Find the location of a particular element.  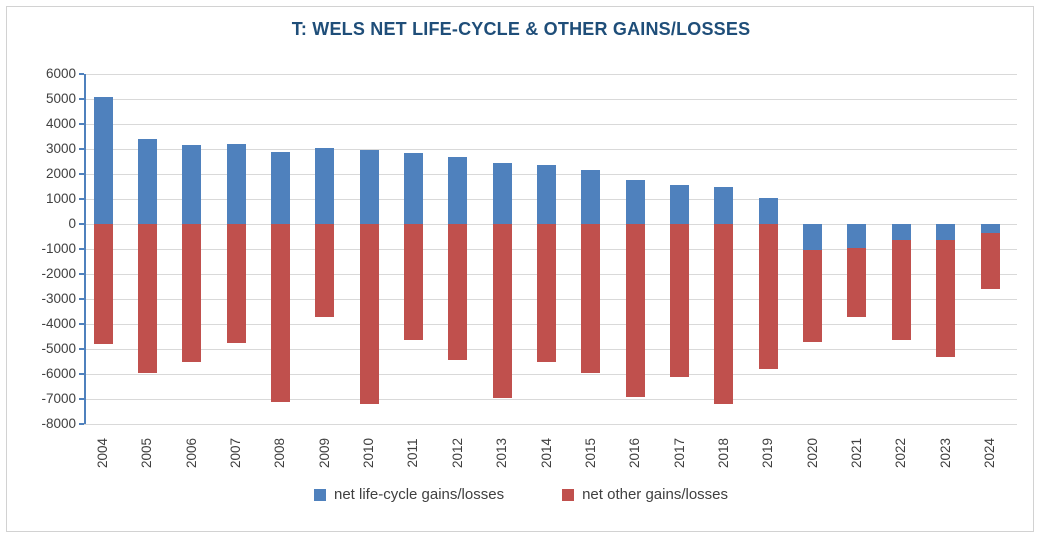

x-axis-year-label: 2023 is located at coordinates (945, 453).